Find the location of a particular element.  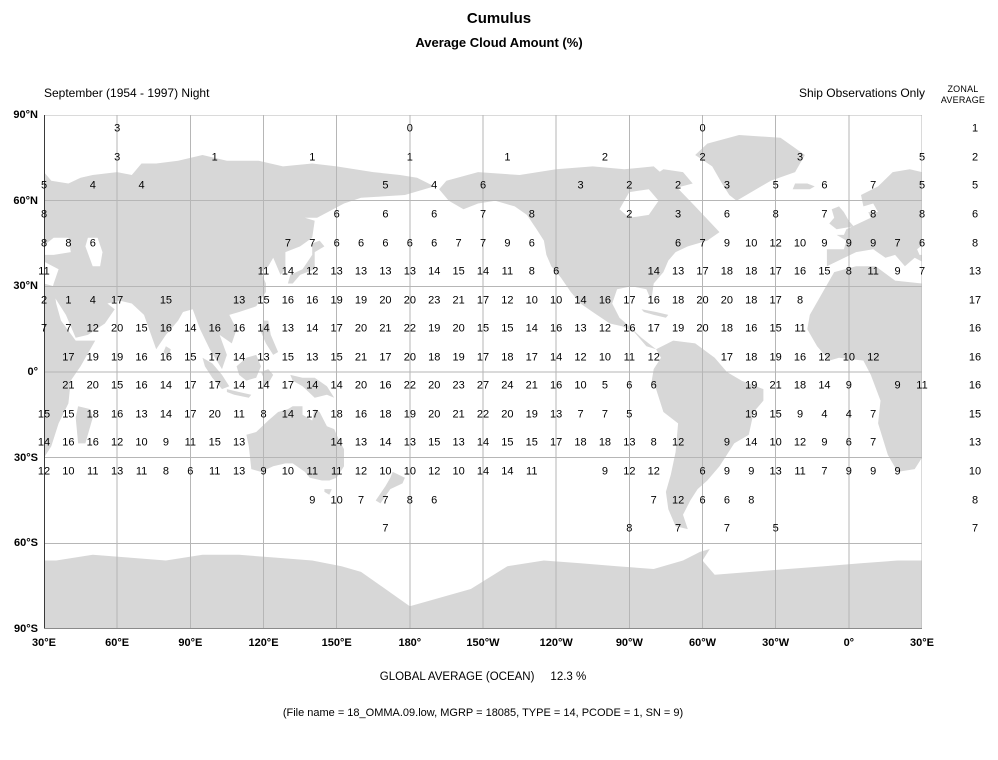

grid-value: 24 is located at coordinates (507, 385).